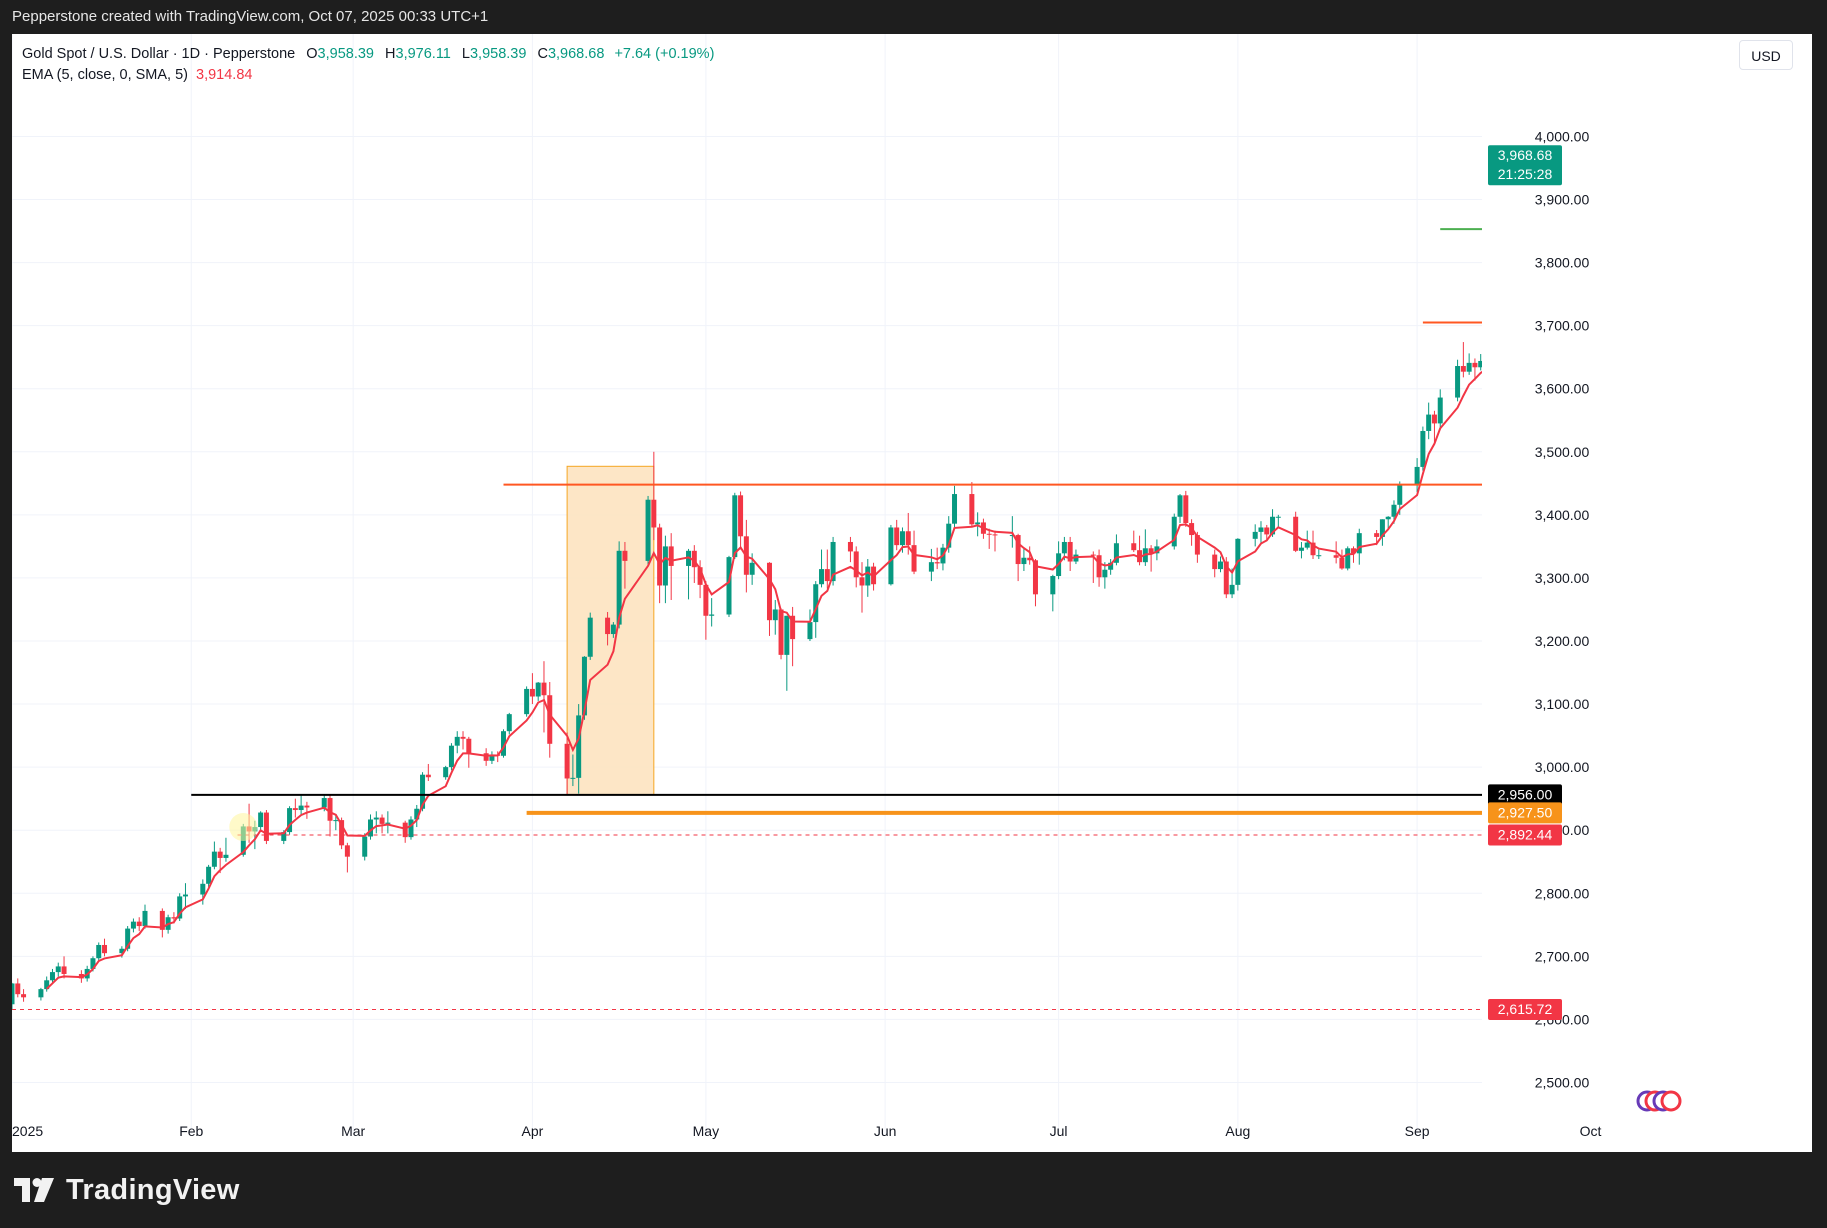 This screenshot has width=1827, height=1228. Describe the element at coordinates (706, 1131) in the screenshot. I see `time-tick-label: May` at that location.